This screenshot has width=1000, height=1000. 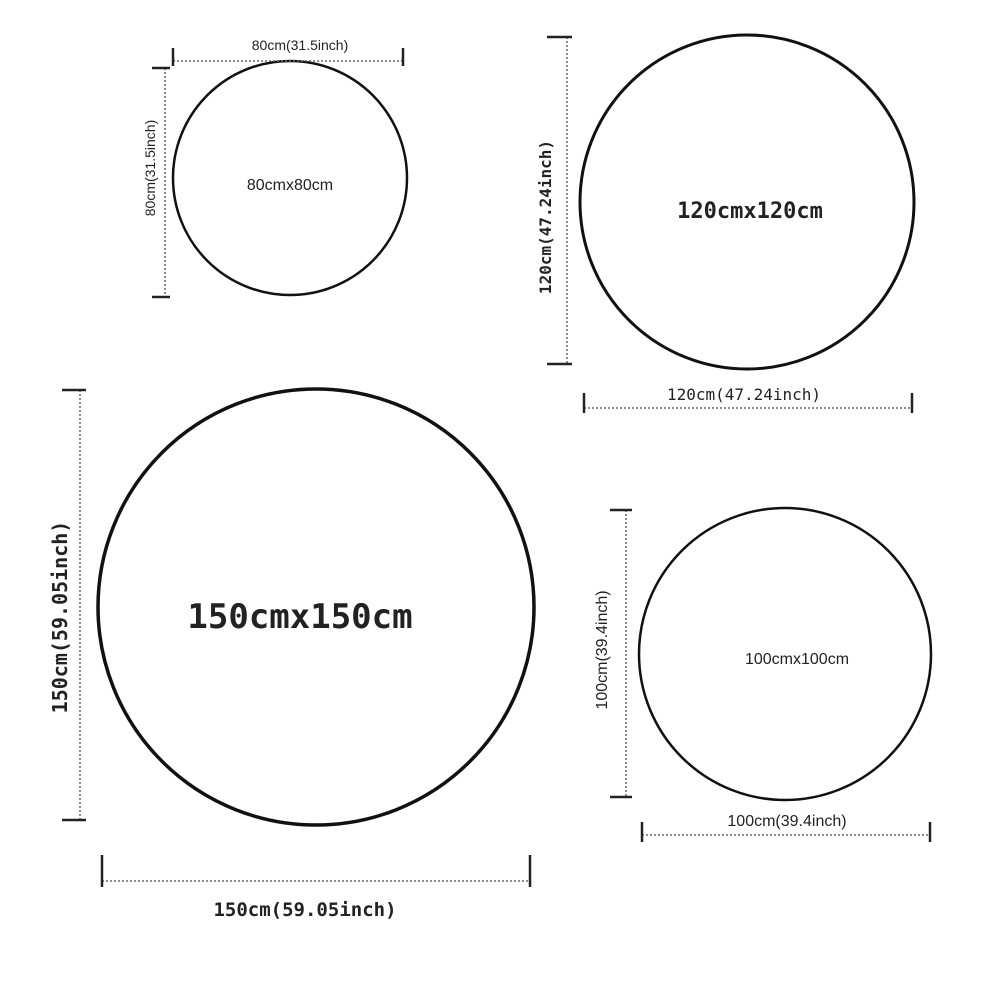 I want to click on circle-80-label: 80cmx80cm, so click(x=290, y=185).